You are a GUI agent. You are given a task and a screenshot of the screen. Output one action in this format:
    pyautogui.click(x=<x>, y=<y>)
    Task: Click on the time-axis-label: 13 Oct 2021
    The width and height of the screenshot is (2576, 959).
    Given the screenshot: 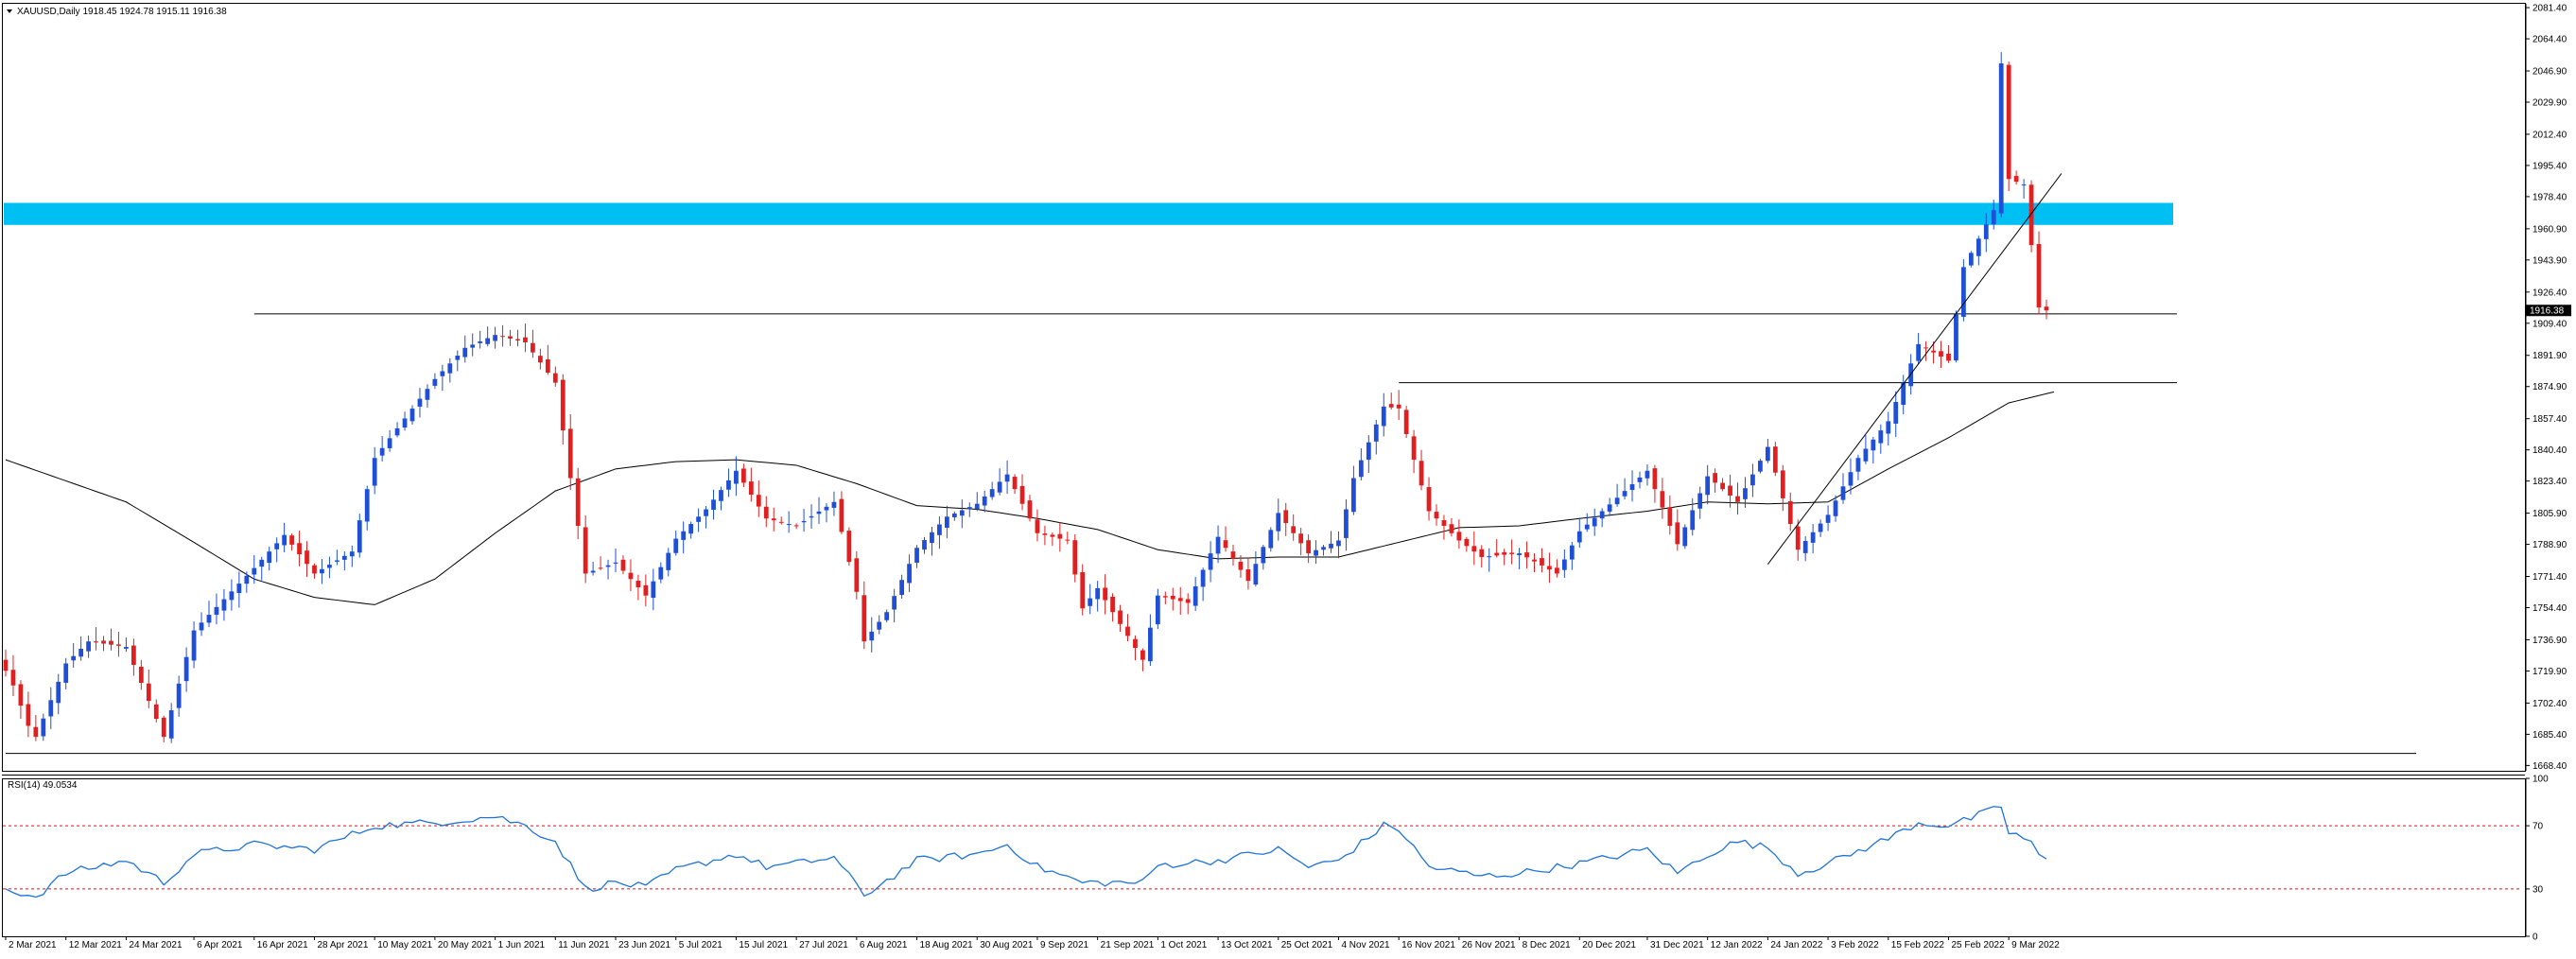 What is the action you would take?
    pyautogui.click(x=1247, y=945)
    